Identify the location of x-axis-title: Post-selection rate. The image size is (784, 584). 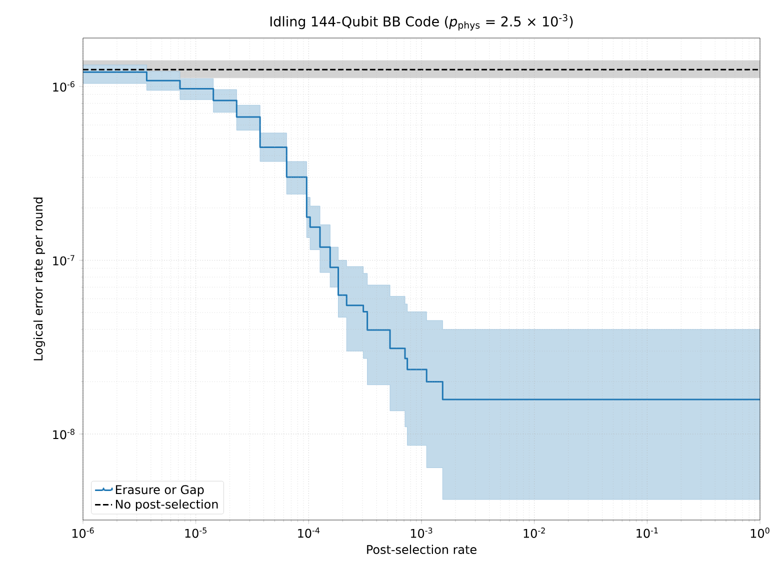
(421, 549).